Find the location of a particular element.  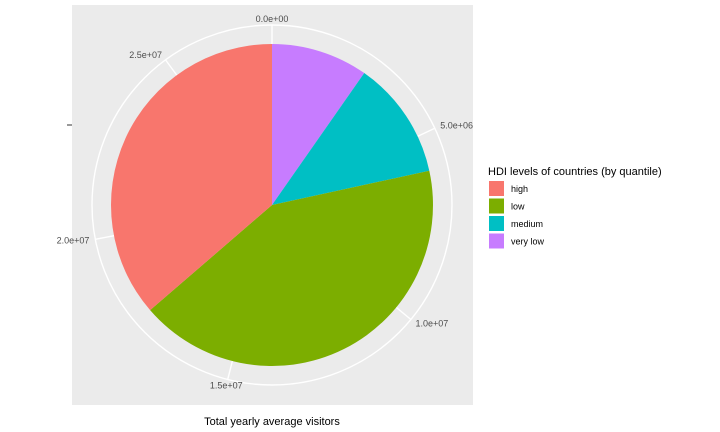

pie-slice-medium is located at coordinates (351, 139).